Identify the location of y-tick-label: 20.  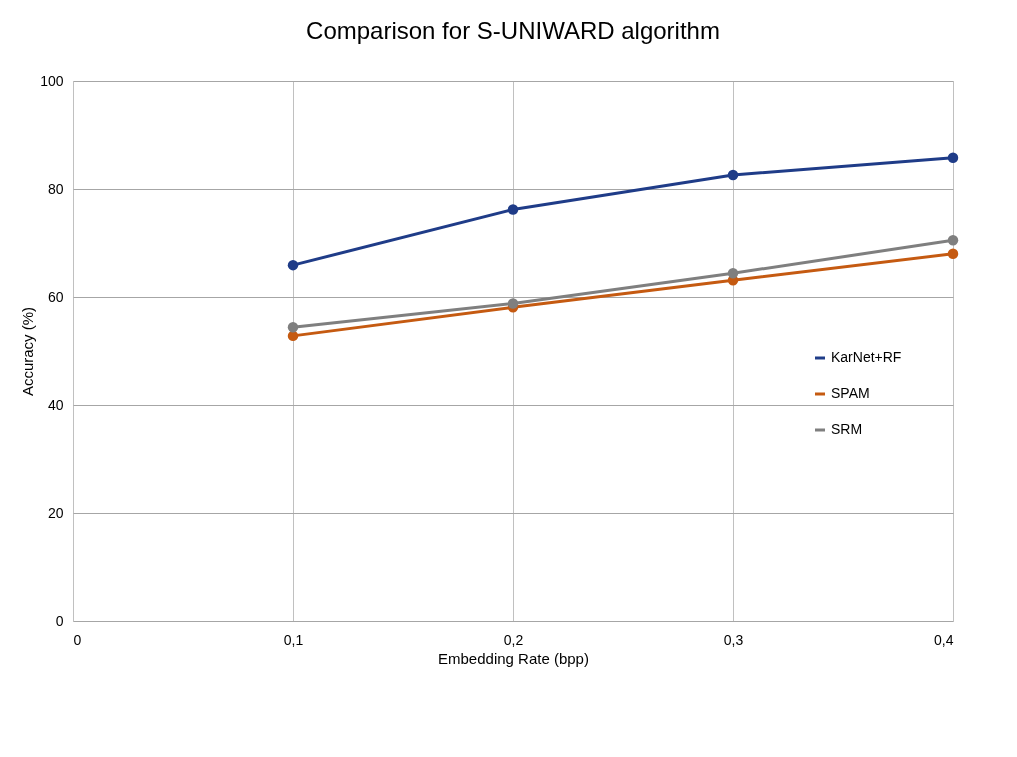
(55, 512).